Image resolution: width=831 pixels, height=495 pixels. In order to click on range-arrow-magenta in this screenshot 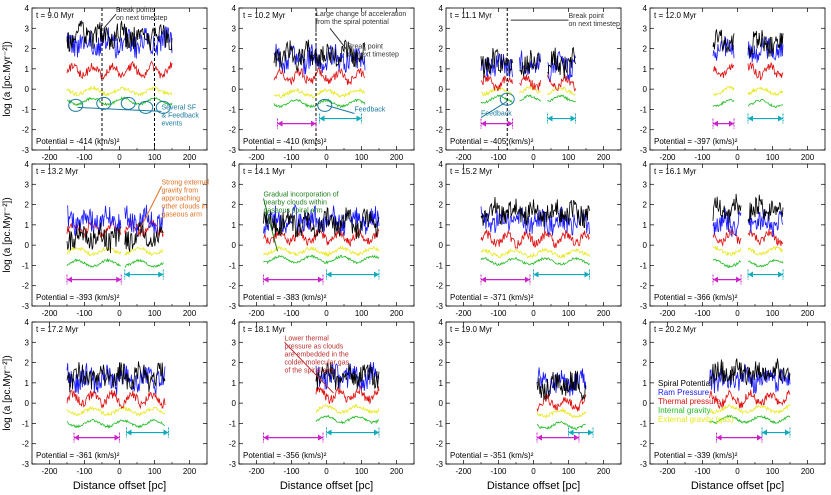, I will do `click(727, 279)`.